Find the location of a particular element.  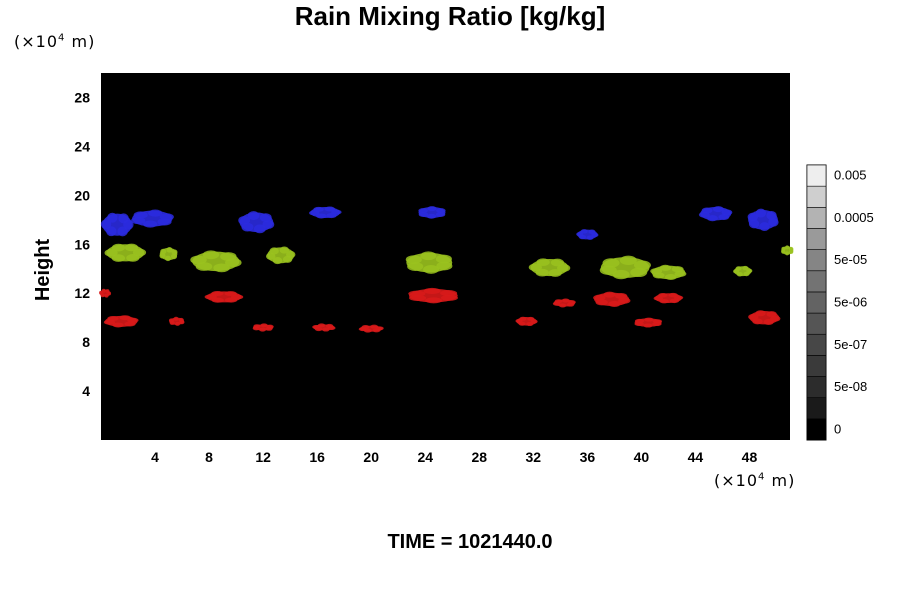

x-tick-label: 48 is located at coordinates (750, 457).